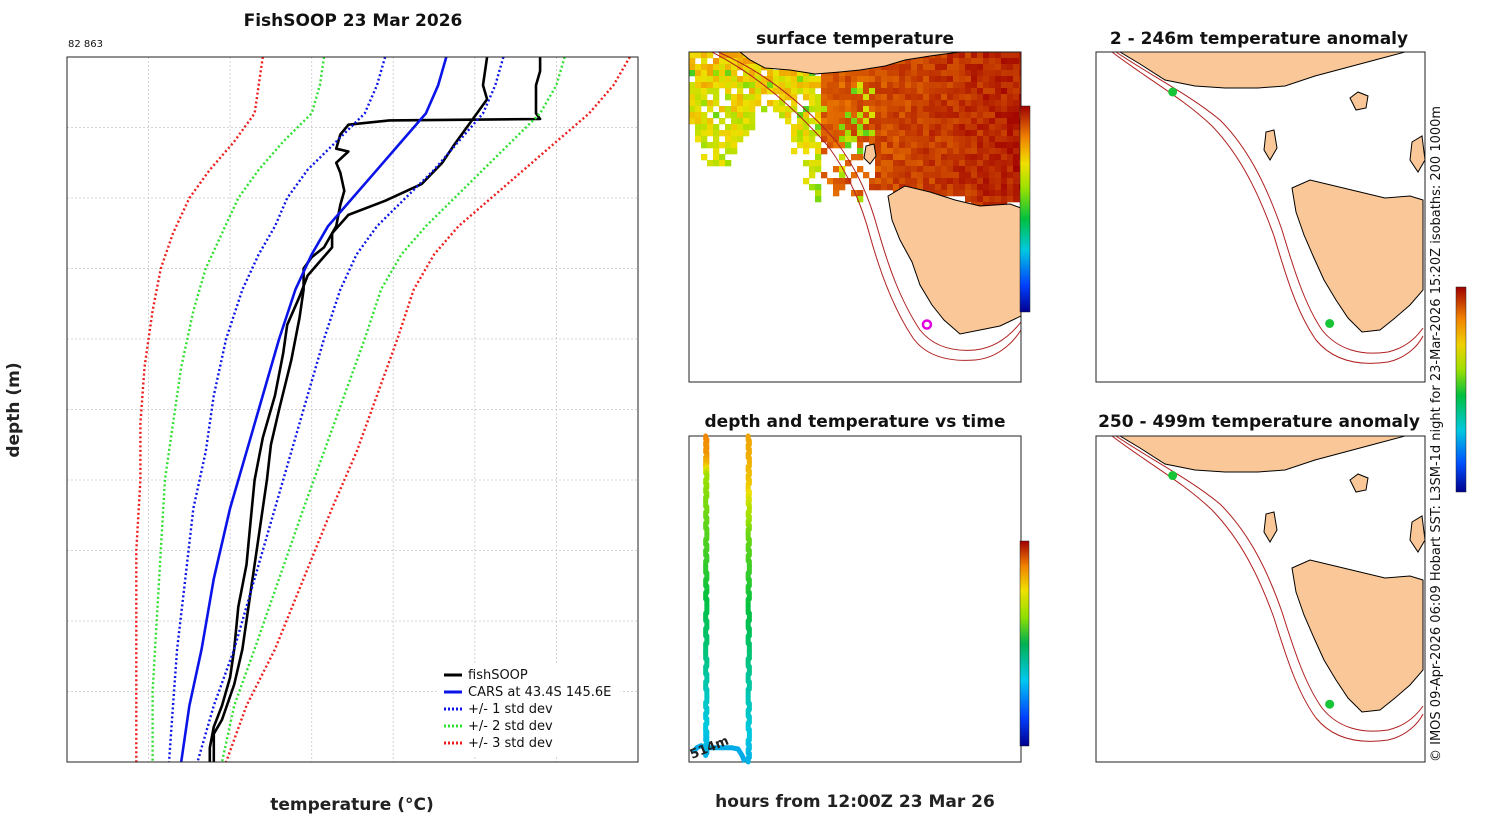 This screenshot has width=1500, height=820. What do you see at coordinates (1268, 589) in the screenshot?
I see `anomaly2-map` at bounding box center [1268, 589].